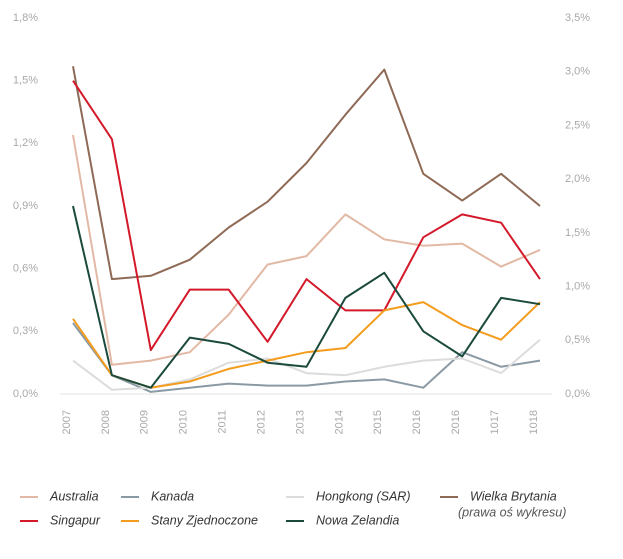 This screenshot has width=623, height=559. I want to click on y2-tick-label: 2,5%, so click(577, 125).